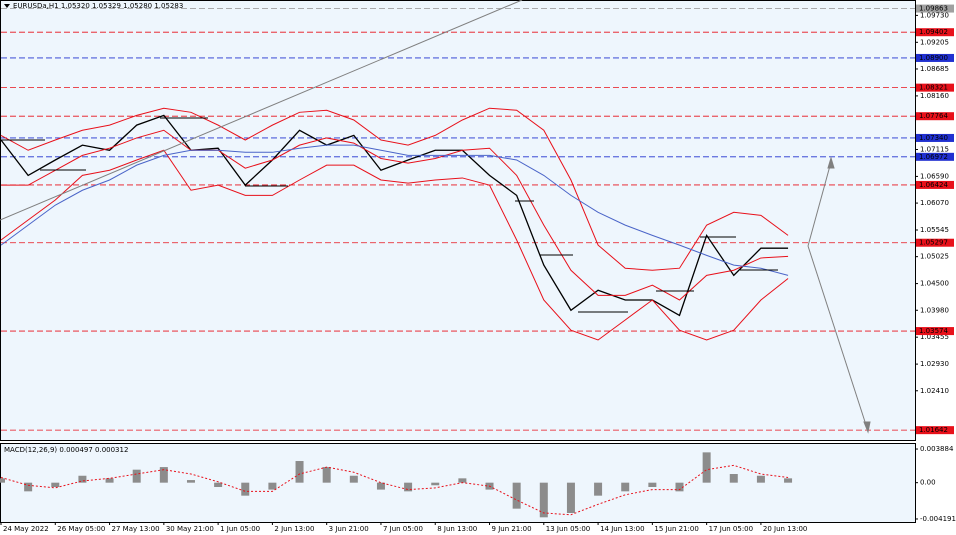 The image size is (956, 535). I want to click on level-label: 1.08900, so click(933, 58).